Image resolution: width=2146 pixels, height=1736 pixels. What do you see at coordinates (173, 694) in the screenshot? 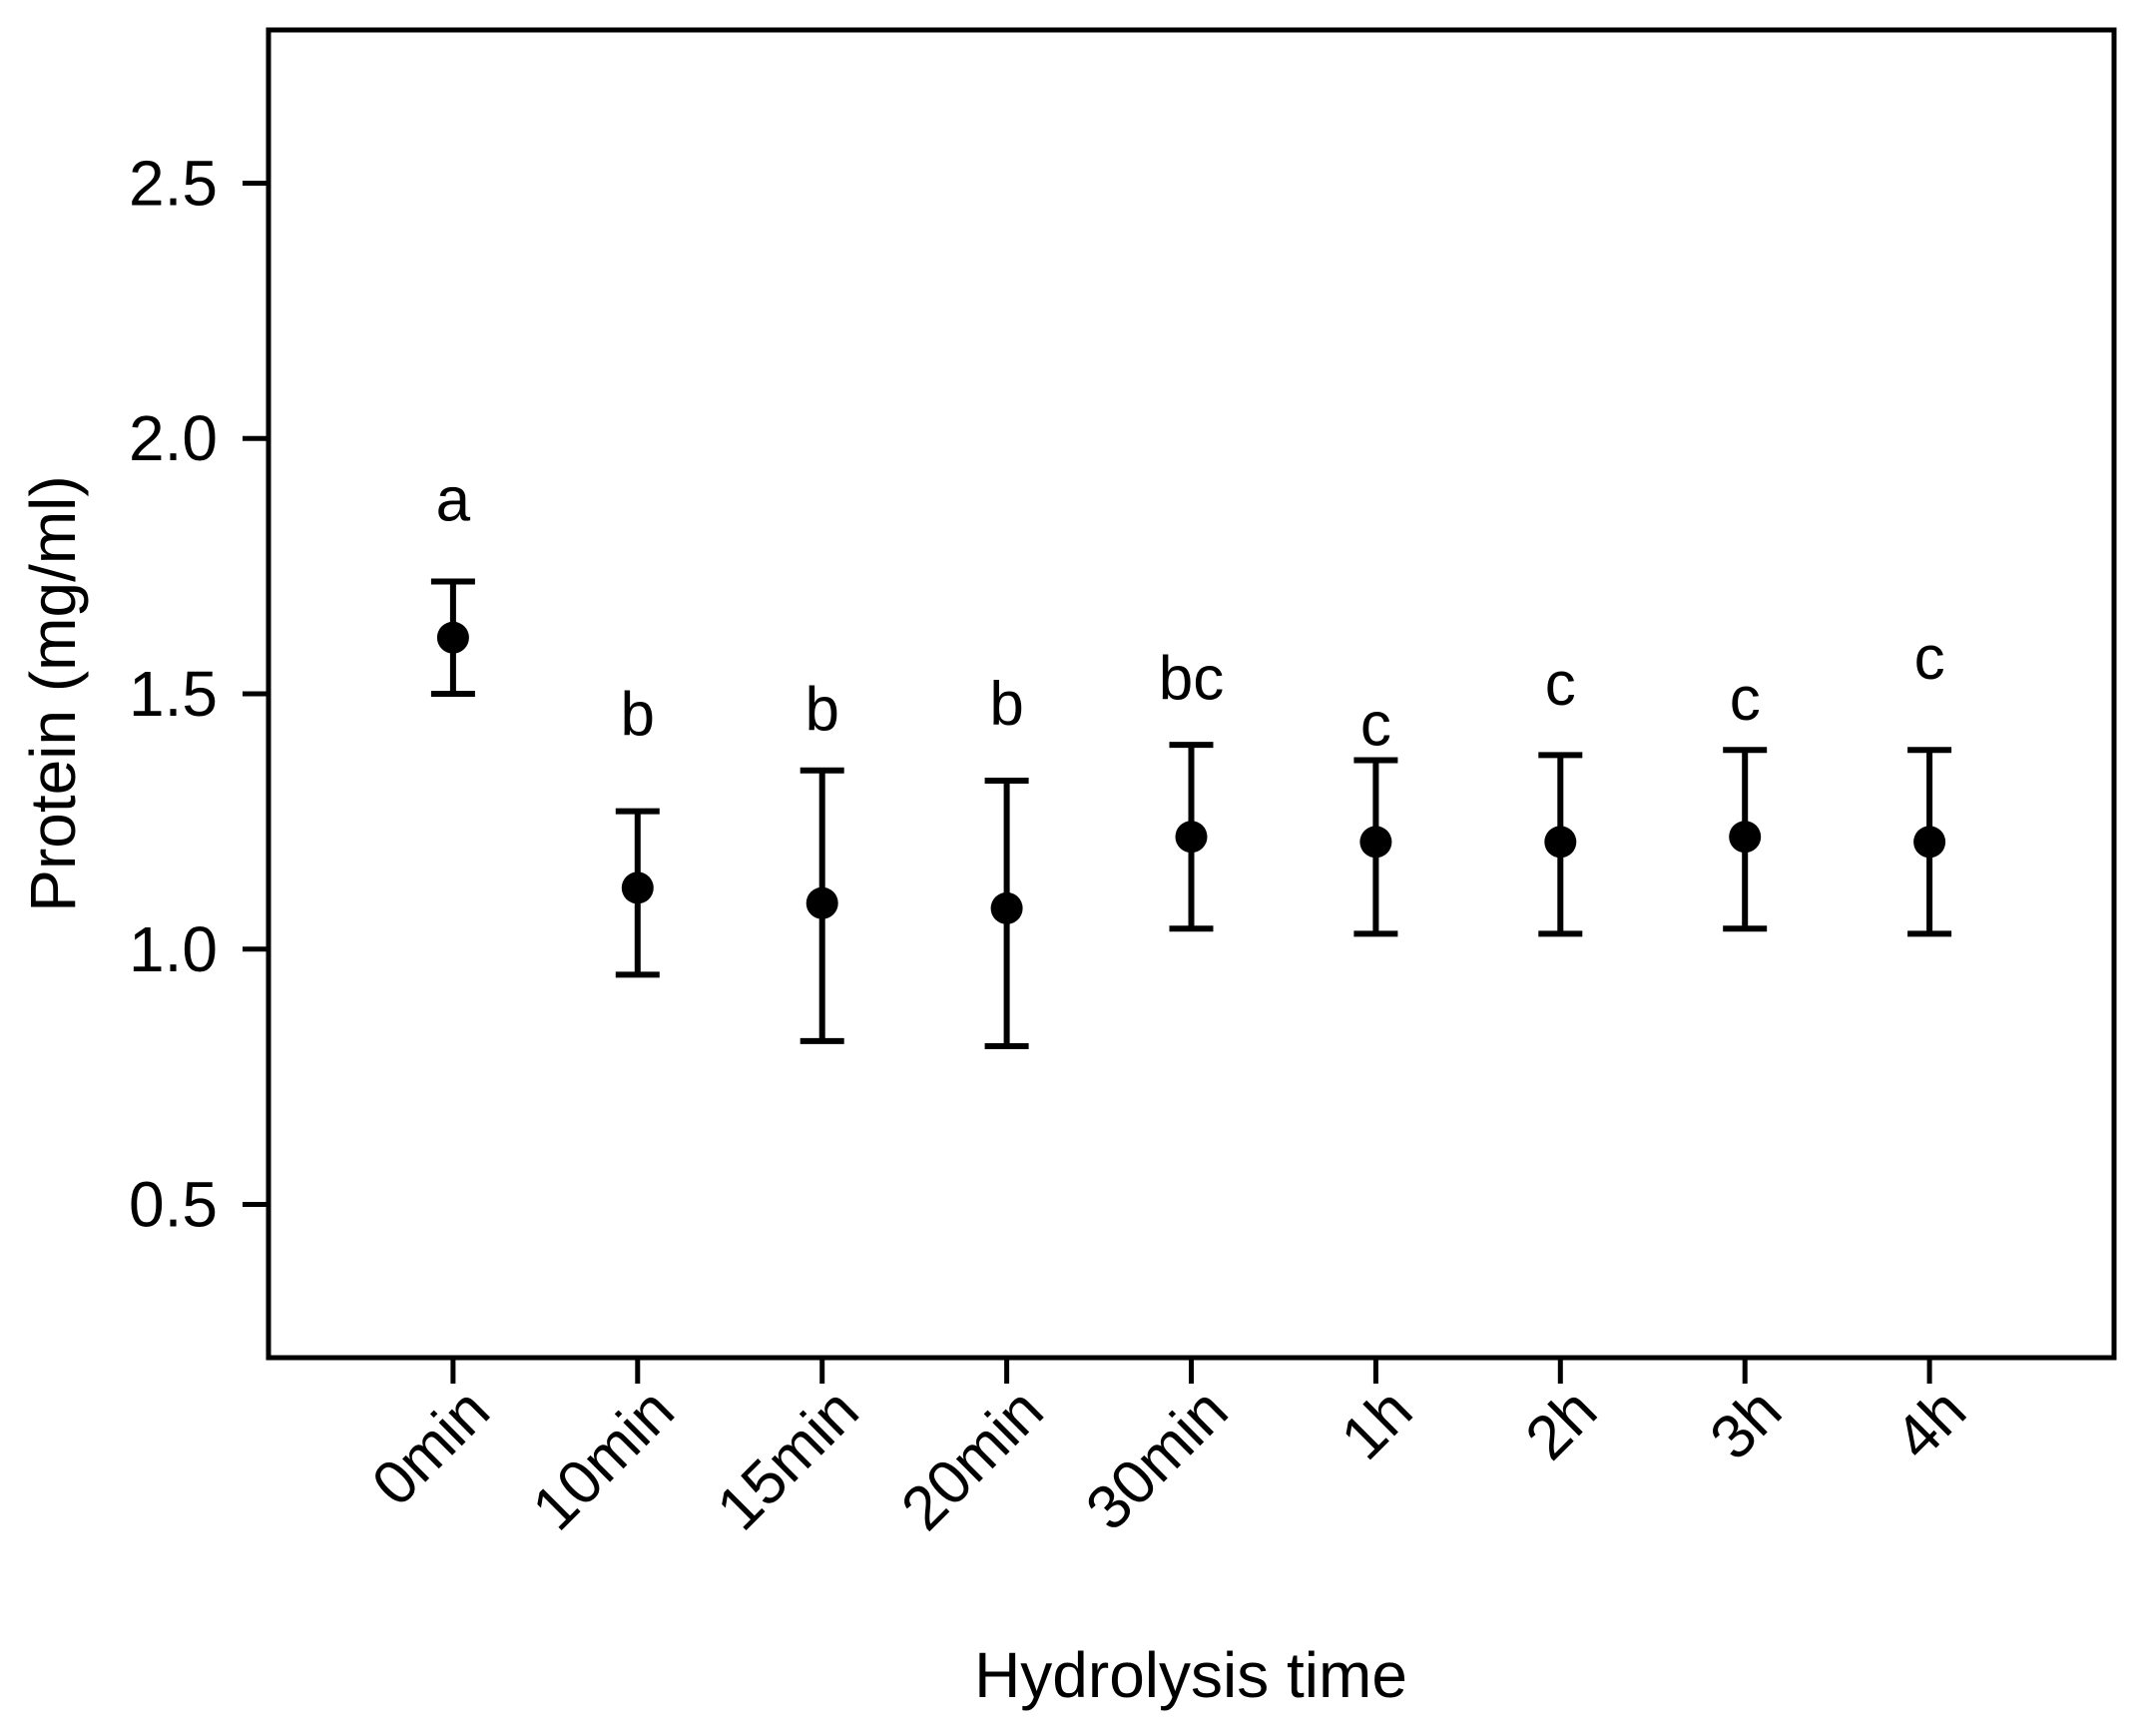
I see `y-tick-label: 1.5` at bounding box center [173, 694].